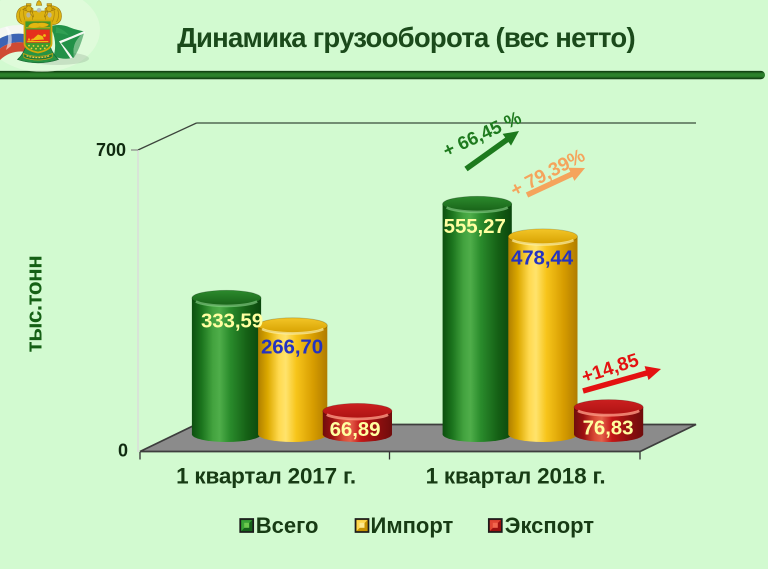 Image resolution: width=768 pixels, height=569 pixels. I want to click on svg-text: 1 квартал 2018 г., so click(516, 475).